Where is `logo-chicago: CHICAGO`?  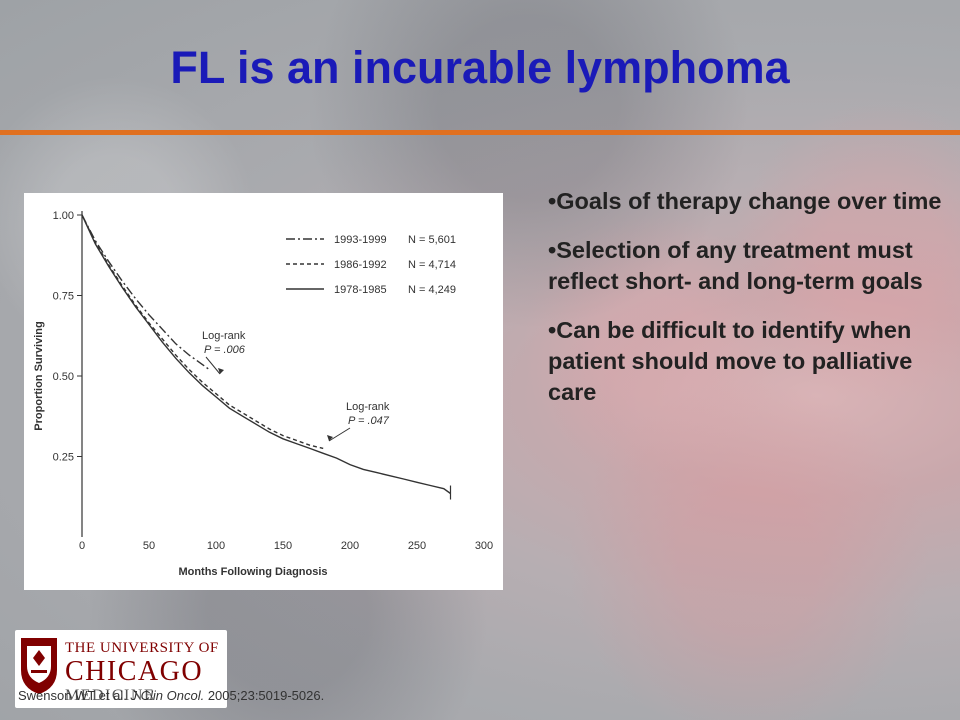
logo-chicago: CHICAGO is located at coordinates (134, 671).